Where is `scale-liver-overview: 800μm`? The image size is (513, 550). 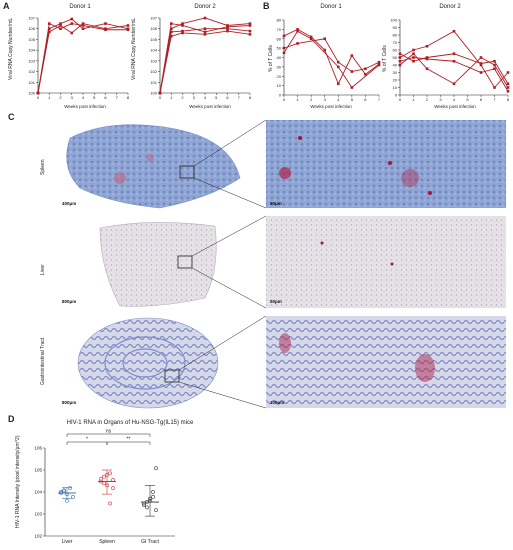 scale-liver-overview: 800μm is located at coordinates (69, 301).